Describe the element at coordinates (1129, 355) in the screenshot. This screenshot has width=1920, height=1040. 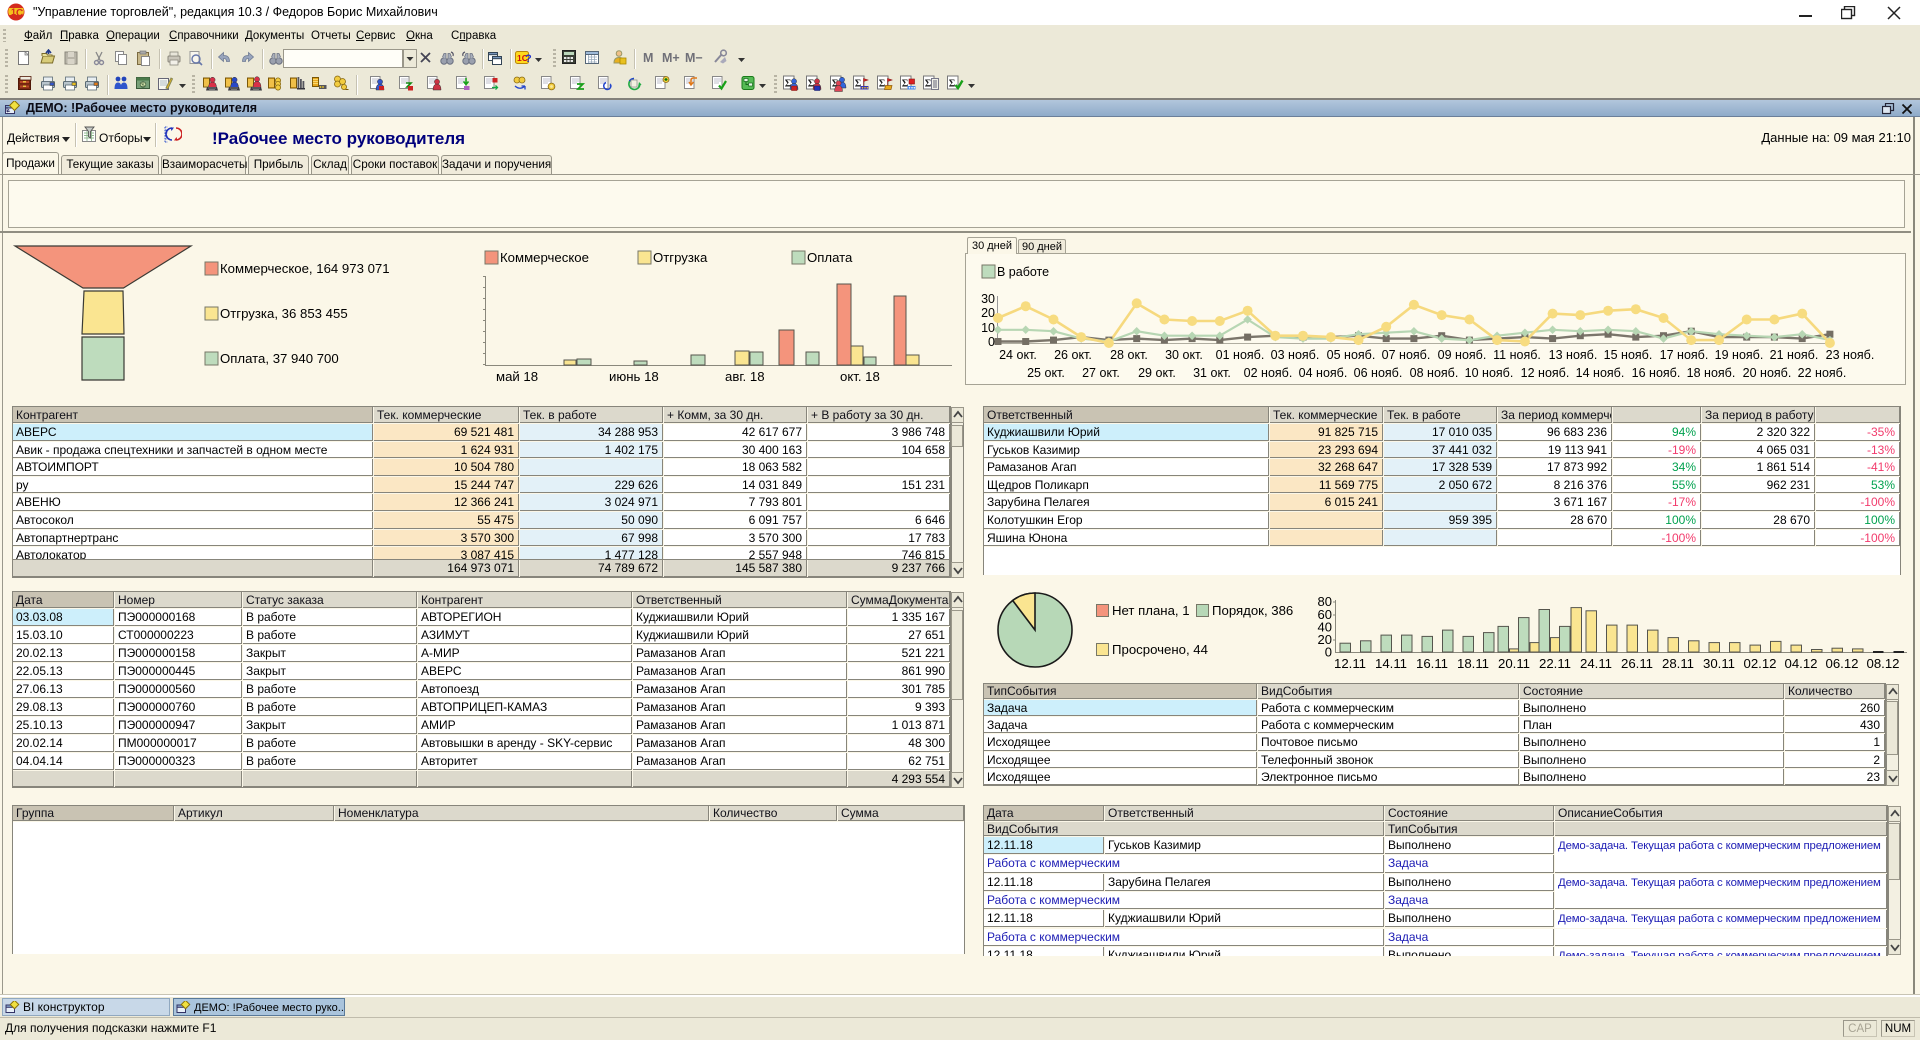
I see `svg-text: 28 окт.` at that location.